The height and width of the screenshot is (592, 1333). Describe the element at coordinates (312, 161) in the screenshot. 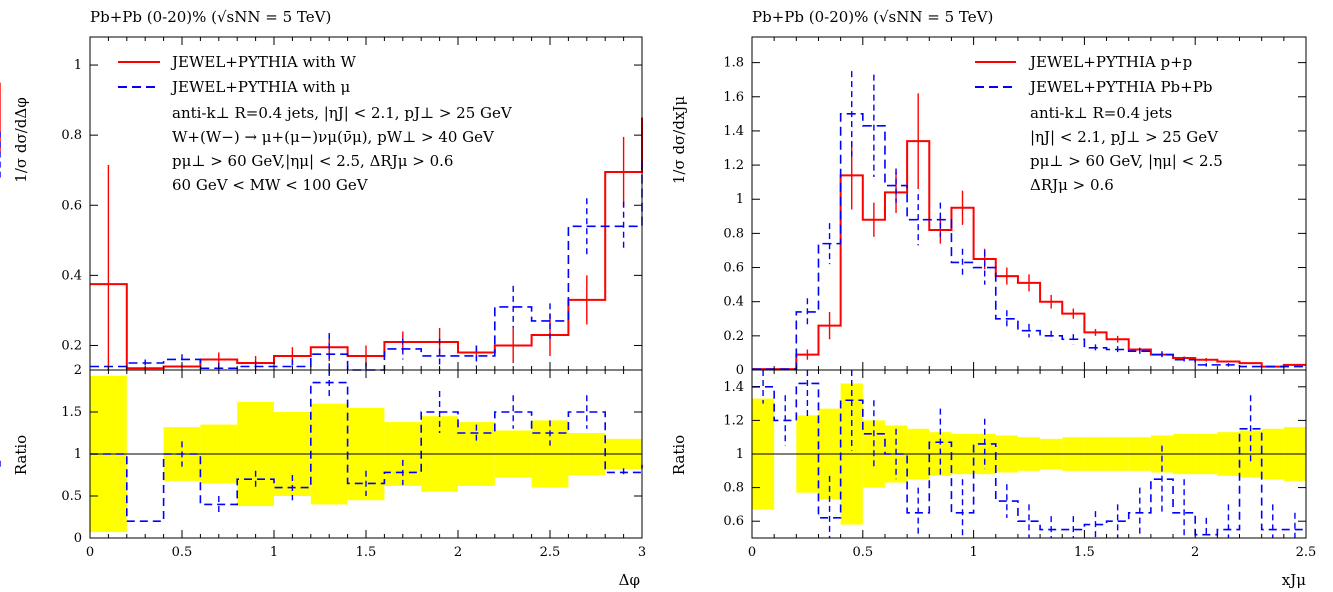

I see `left-annotation-3: pμ⊥ > 60 GeV,|ημ| < 2.5, ΔRJμ > 0.6` at that location.